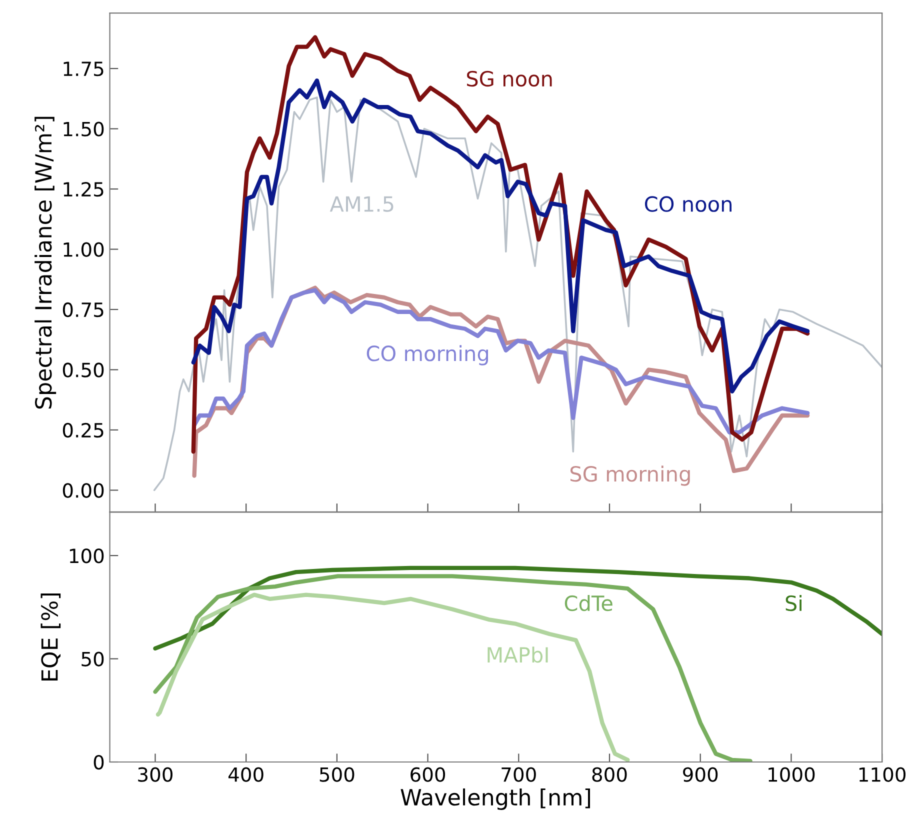  Describe the element at coordinates (495, 799) in the screenshot. I see `x-axis-title: Wavelength [nm]` at that location.